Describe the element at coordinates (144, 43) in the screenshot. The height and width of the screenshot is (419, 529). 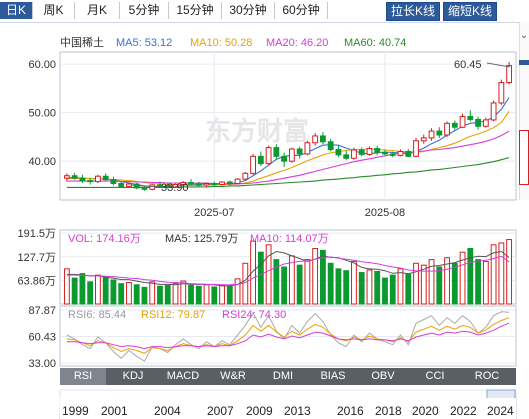
I see `ma5-legend: MA5: 53.12` at that location.